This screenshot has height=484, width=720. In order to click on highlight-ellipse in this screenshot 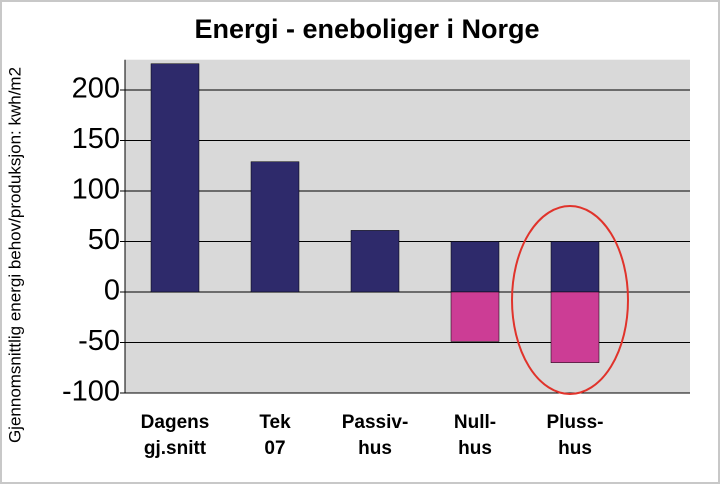, I will do `click(570, 300)`.